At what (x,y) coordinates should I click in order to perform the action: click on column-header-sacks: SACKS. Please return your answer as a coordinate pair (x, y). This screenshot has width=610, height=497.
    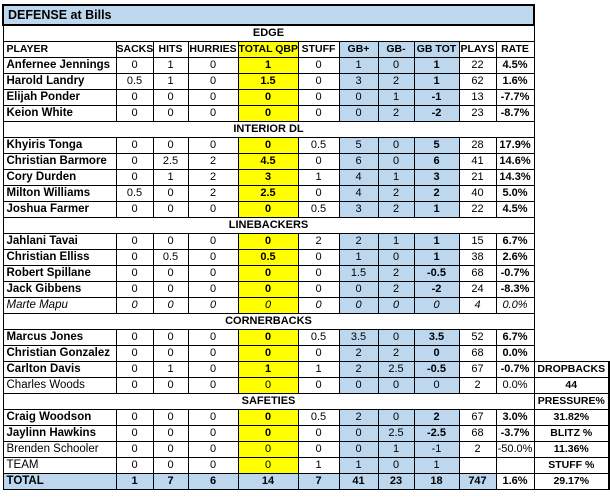
    Looking at the image, I should click on (134, 49).